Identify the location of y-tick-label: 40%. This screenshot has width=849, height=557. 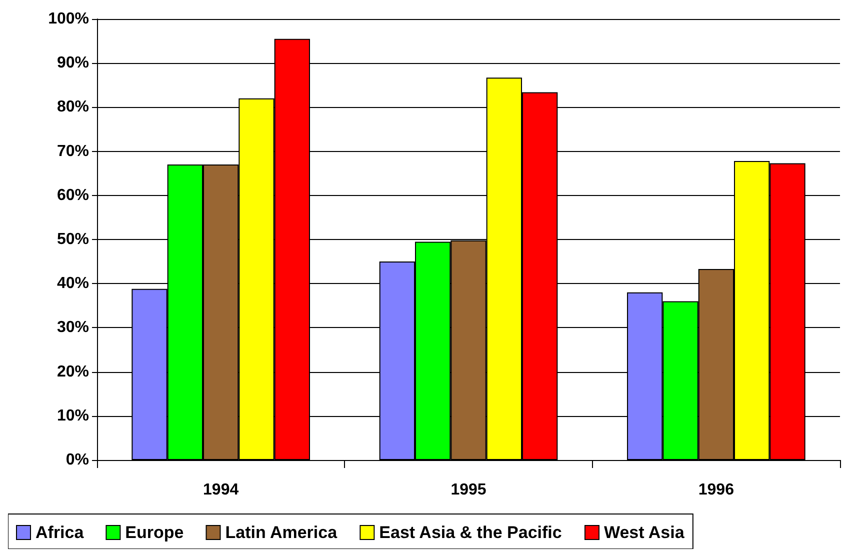
(72, 283).